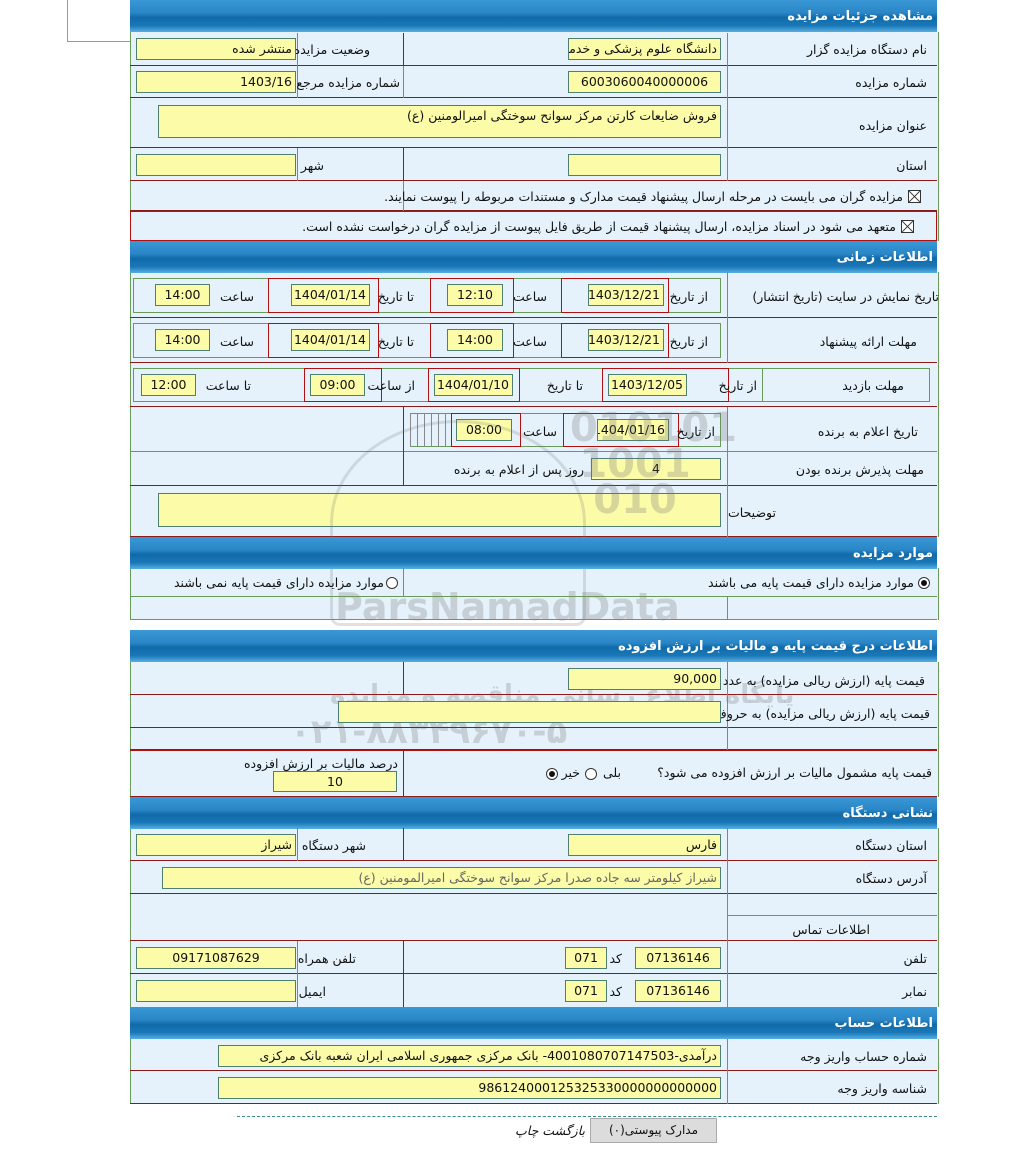 Image resolution: width=1024 pixels, height=1153 pixels. I want to click on city-field, so click(216, 165).